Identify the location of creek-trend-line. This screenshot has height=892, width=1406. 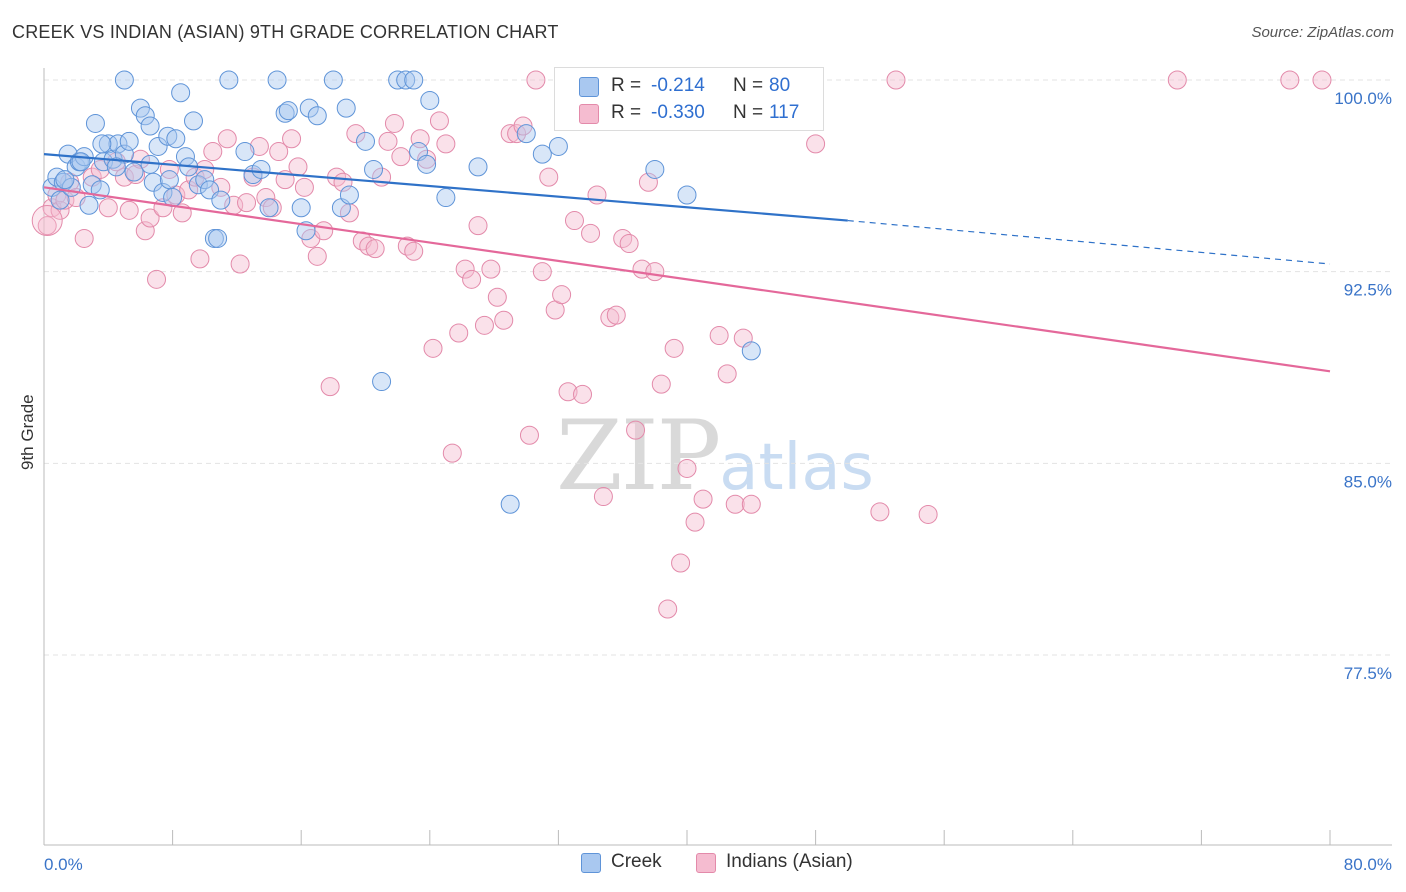
(445, 187).